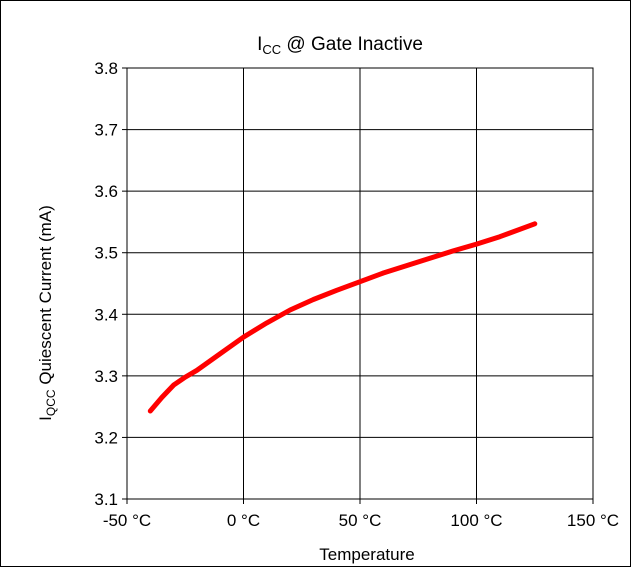  Describe the element at coordinates (340, 45) in the screenshot. I see `chart-title: ICC @ Gate Inactive` at that location.